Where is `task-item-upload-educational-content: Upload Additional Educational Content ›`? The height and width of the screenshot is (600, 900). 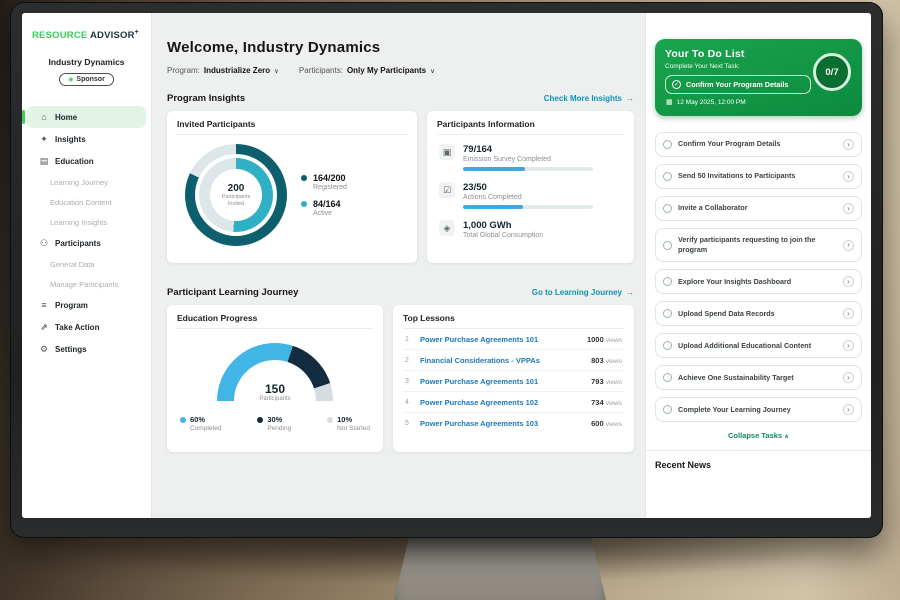 task-item-upload-educational-content: Upload Additional Educational Content › is located at coordinates (758, 346).